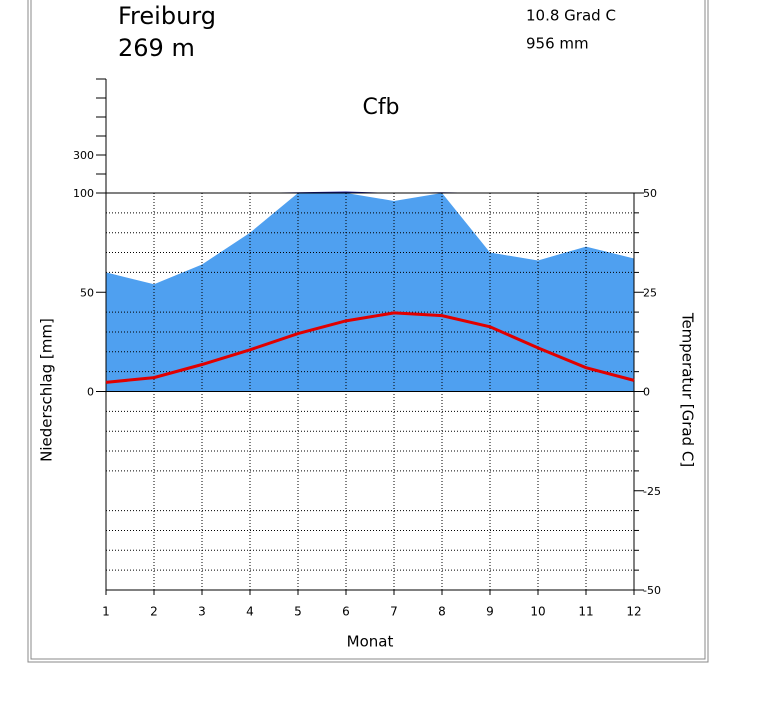 Image resolution: width=762 pixels, height=718 pixels. I want to click on y-tick-label: 0, so click(90, 392).